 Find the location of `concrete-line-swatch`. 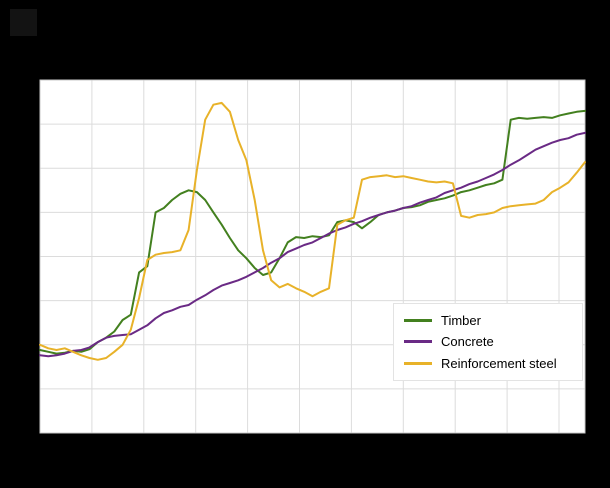

concrete-line-swatch is located at coordinates (418, 342).